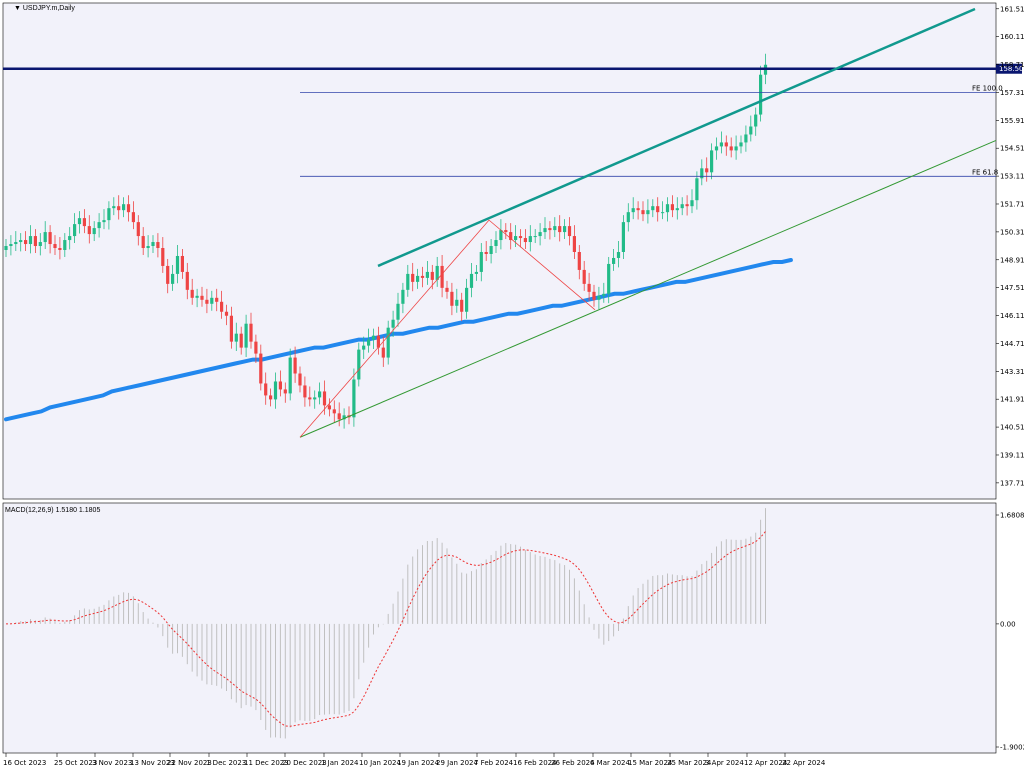 This screenshot has width=1024, height=773. I want to click on date-tick-label: 1 Dec 2023, so click(226, 763).